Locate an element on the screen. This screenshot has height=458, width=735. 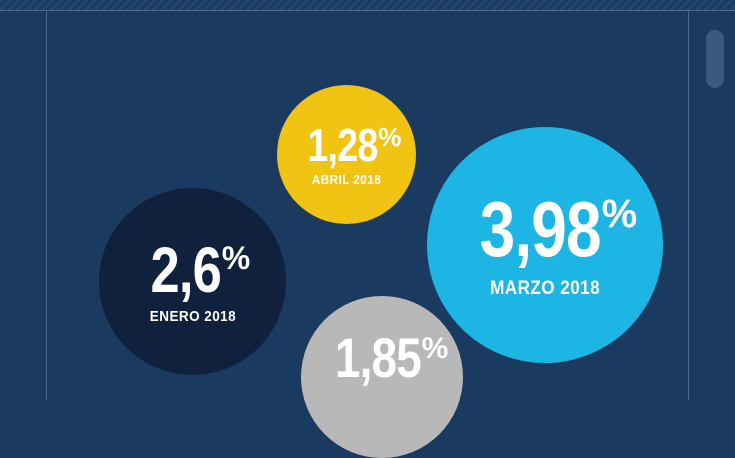
bubble-value: 3,98 is located at coordinates (540, 229).